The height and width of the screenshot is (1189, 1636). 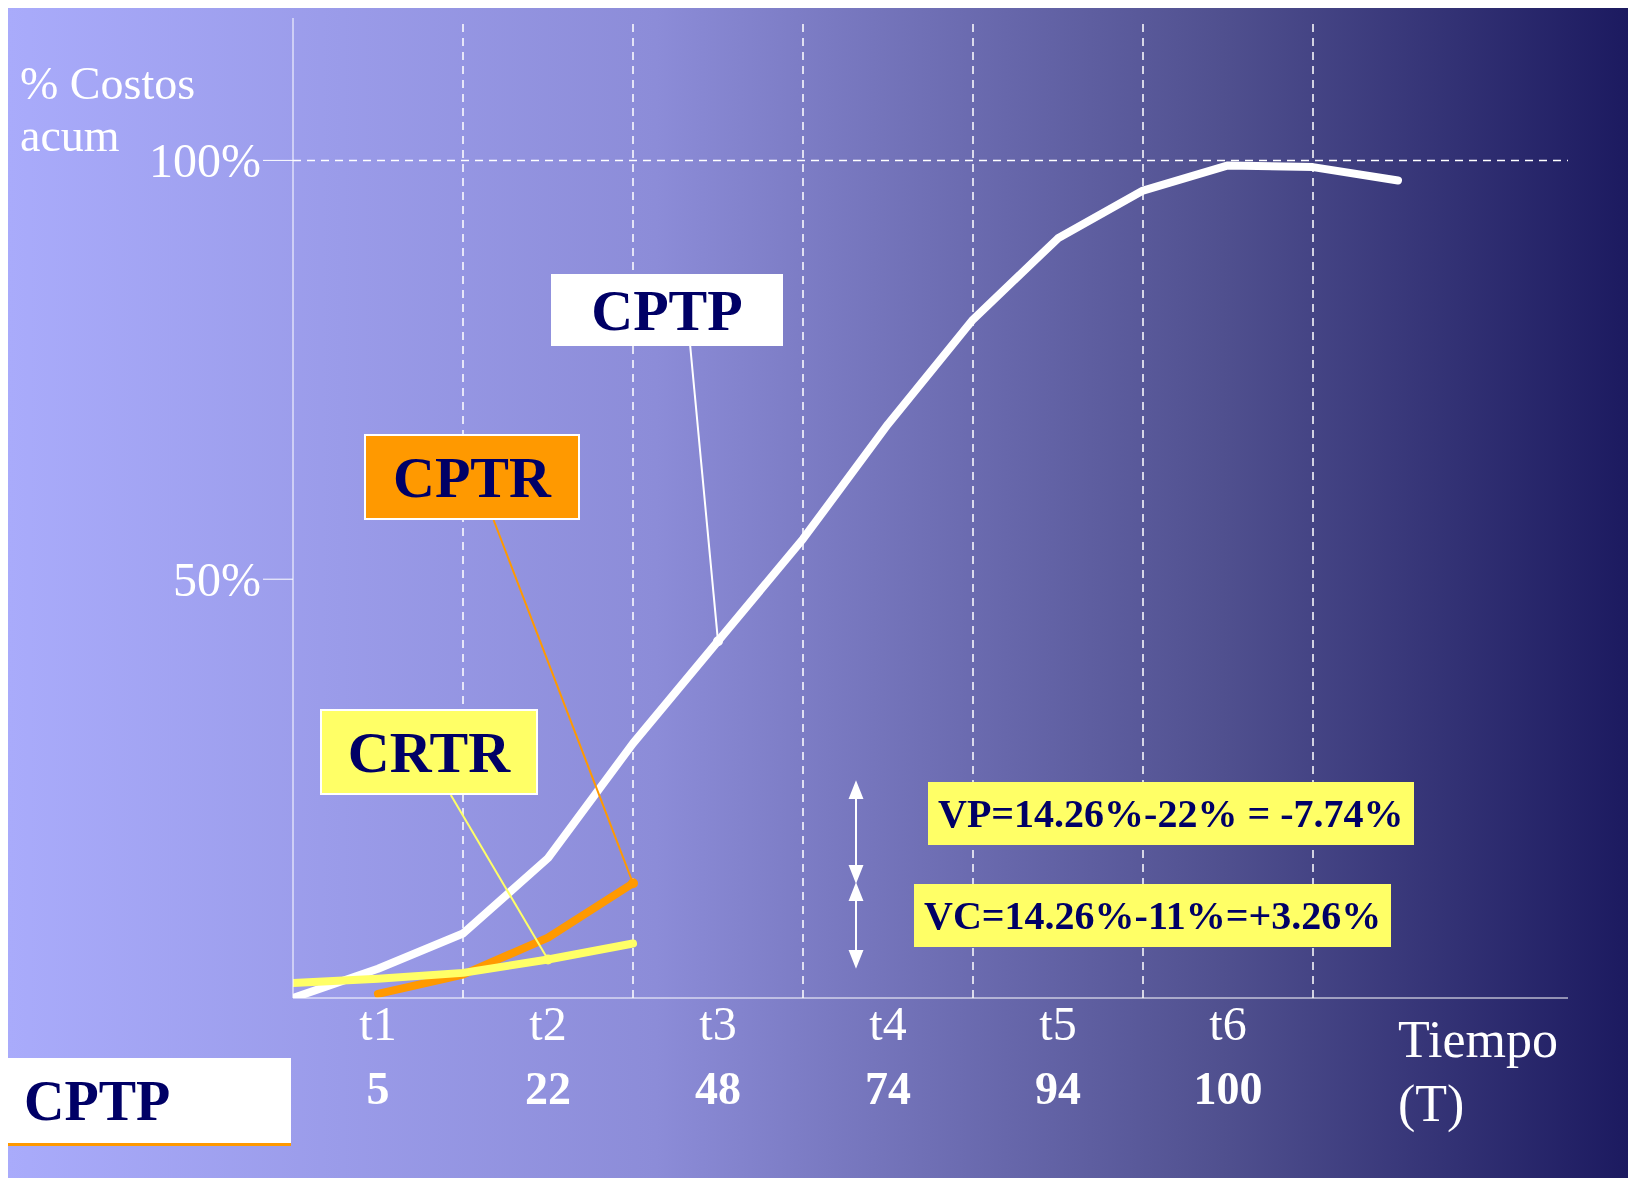 I want to click on annotation: VP=14.26%-22% = -7.74%, so click(x=1171, y=813).